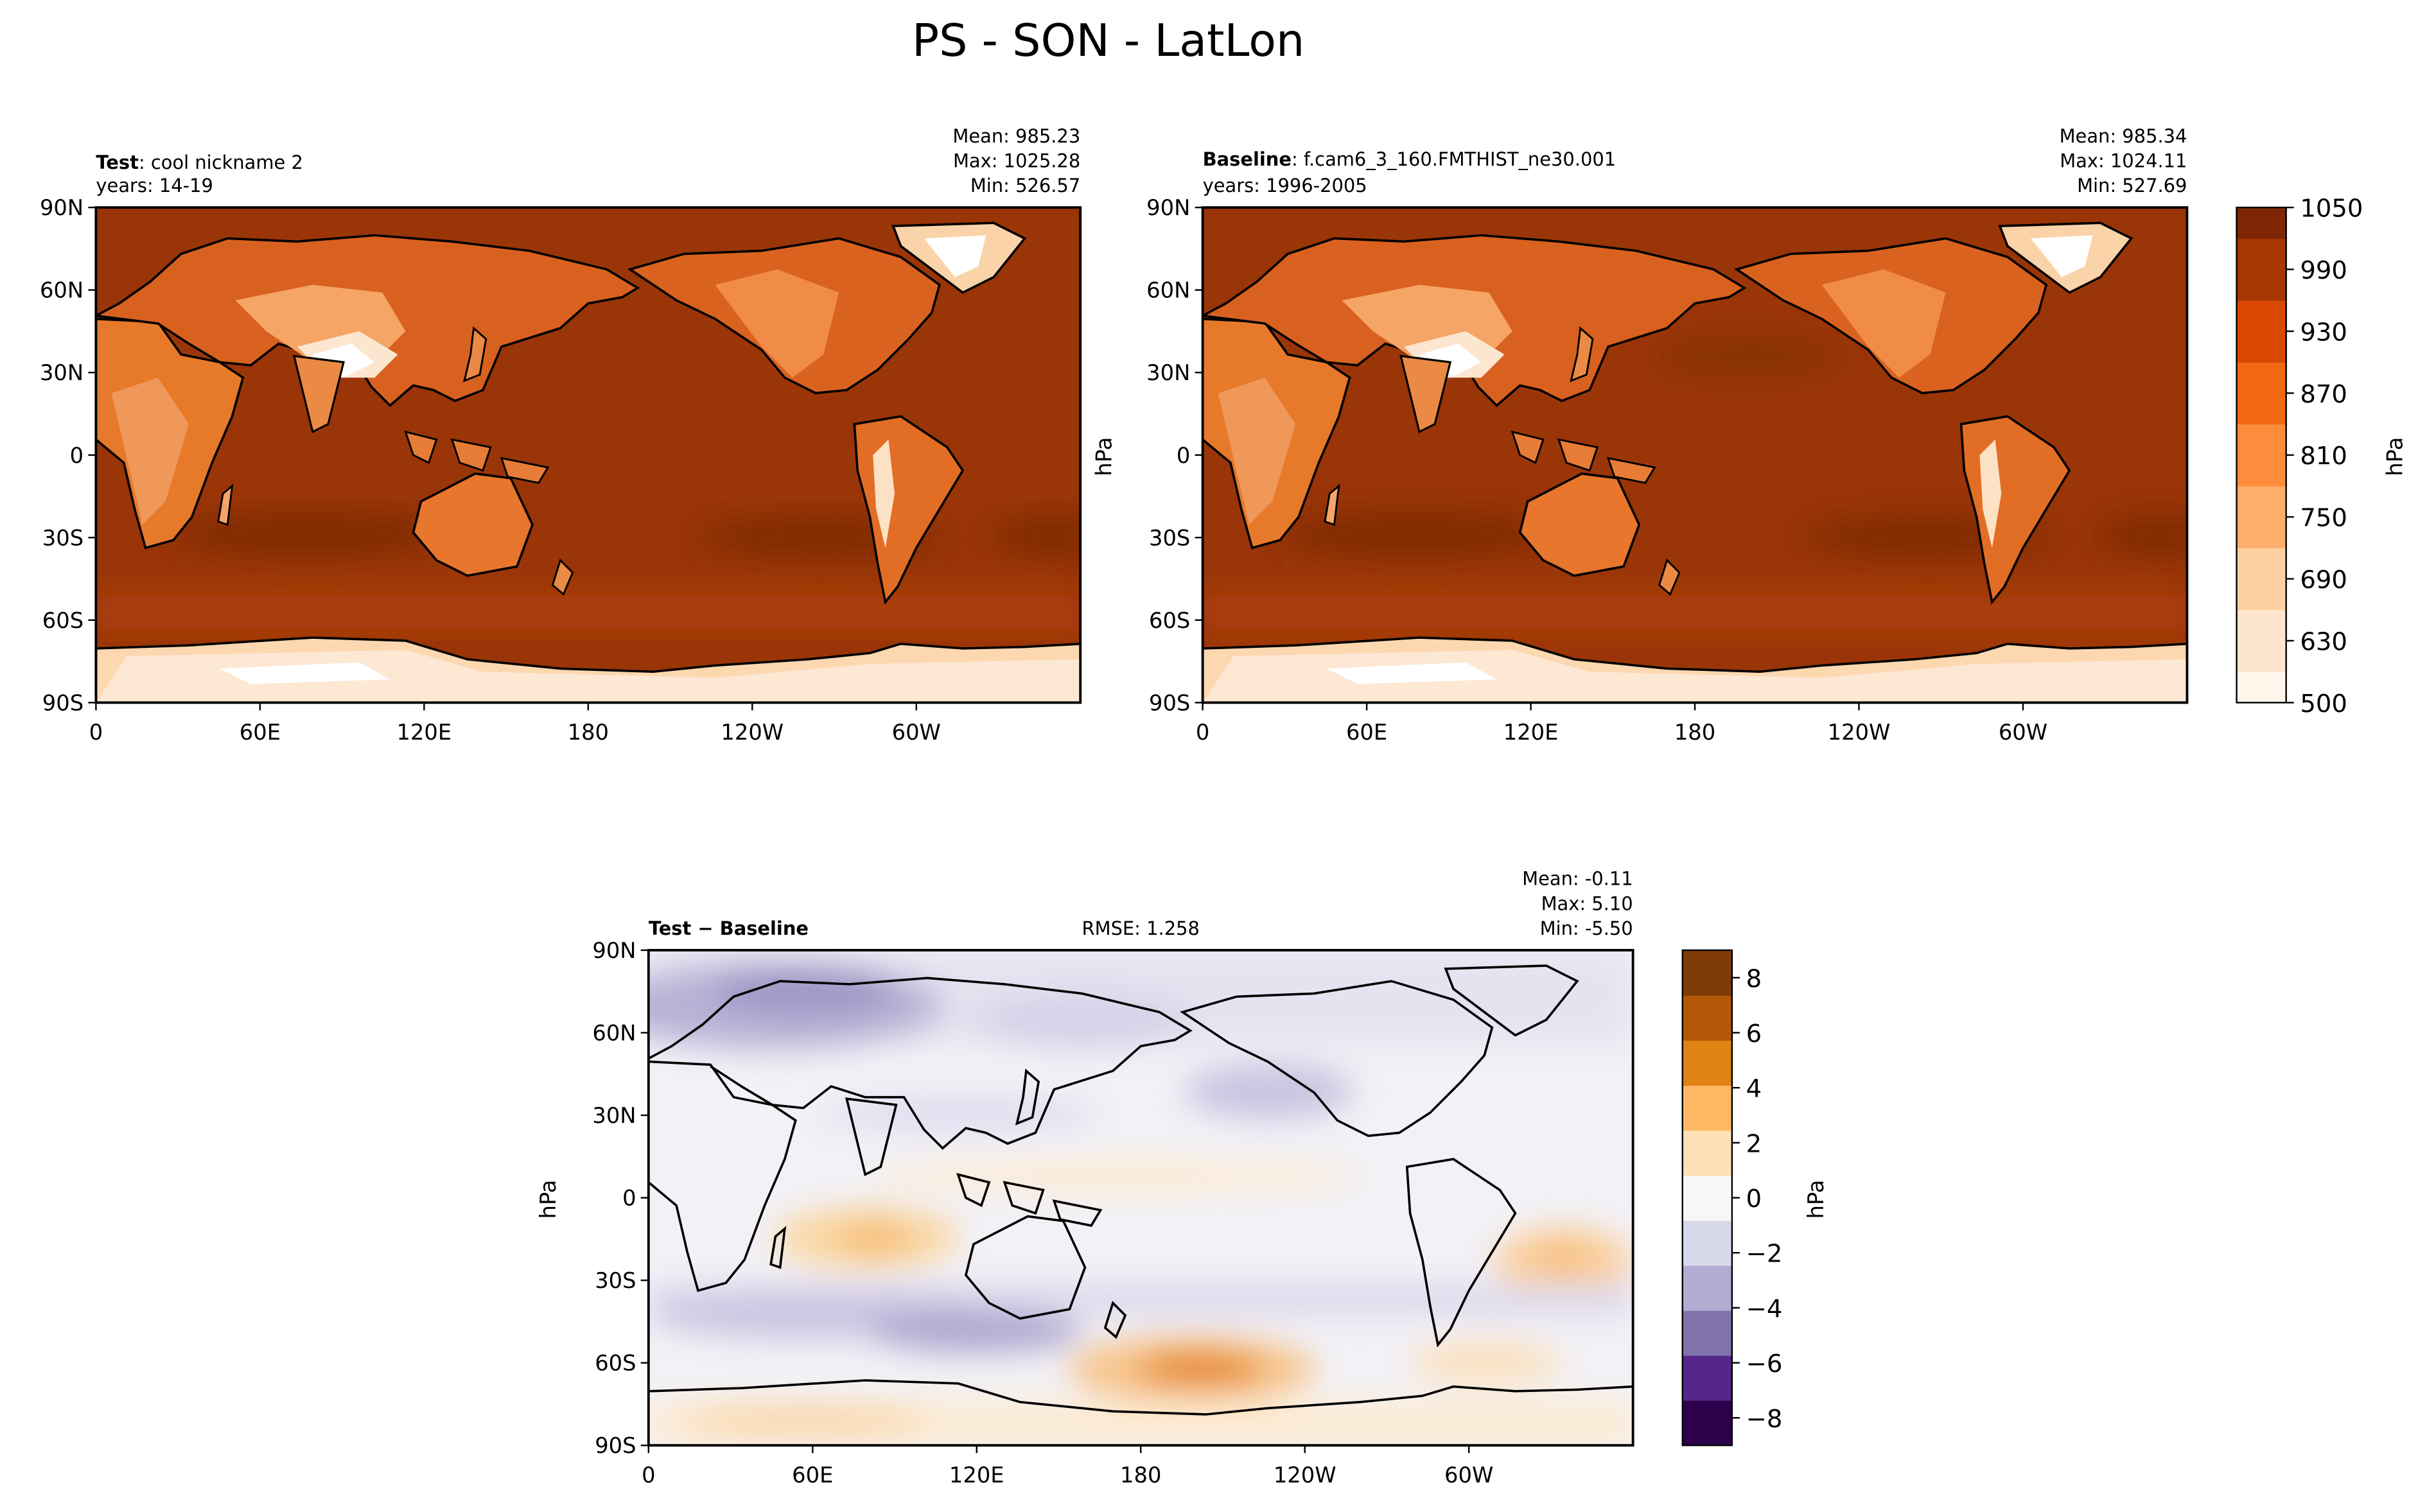  What do you see at coordinates (1754, 1034) in the screenshot?
I see `colorbar-tick-label: 6` at bounding box center [1754, 1034].